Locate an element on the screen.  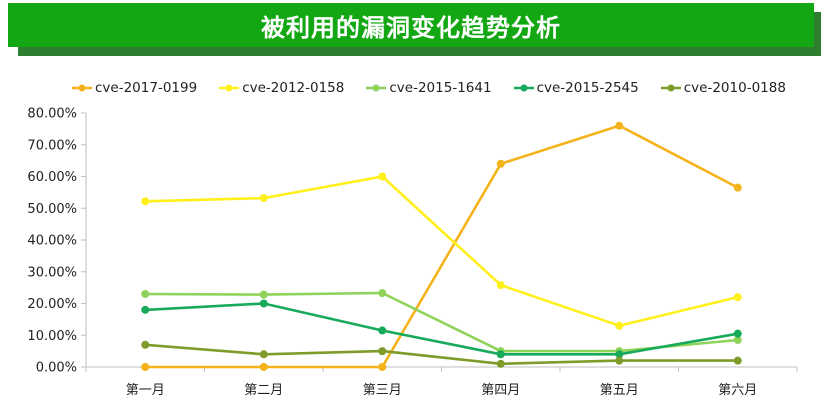
legend-item: cve-2010-0188 is located at coordinates (723, 88).